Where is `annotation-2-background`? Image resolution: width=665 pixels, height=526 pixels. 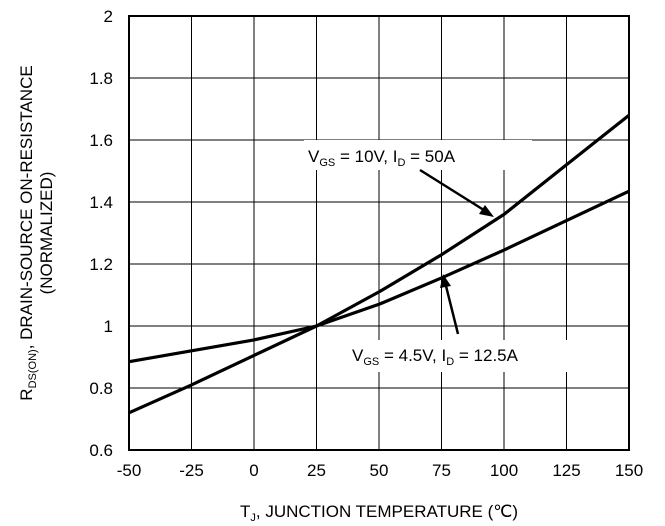
annotation-2-background is located at coordinates (463, 356).